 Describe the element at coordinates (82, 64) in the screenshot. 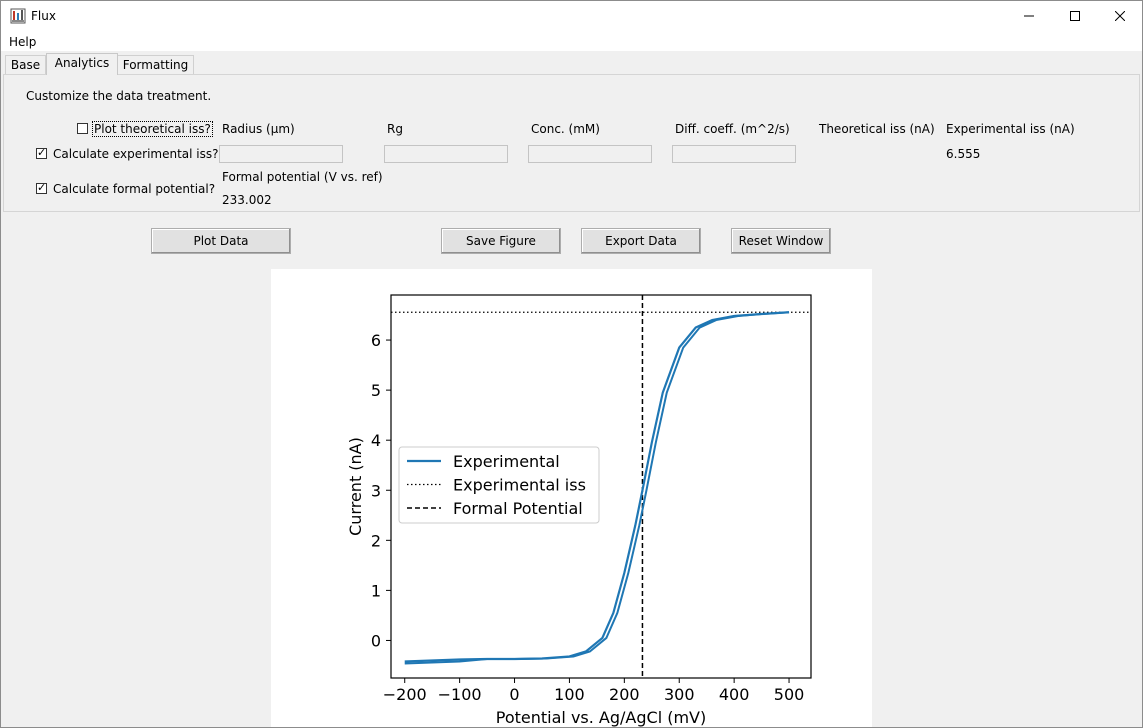

I see `tab-analytics: Analytics` at that location.